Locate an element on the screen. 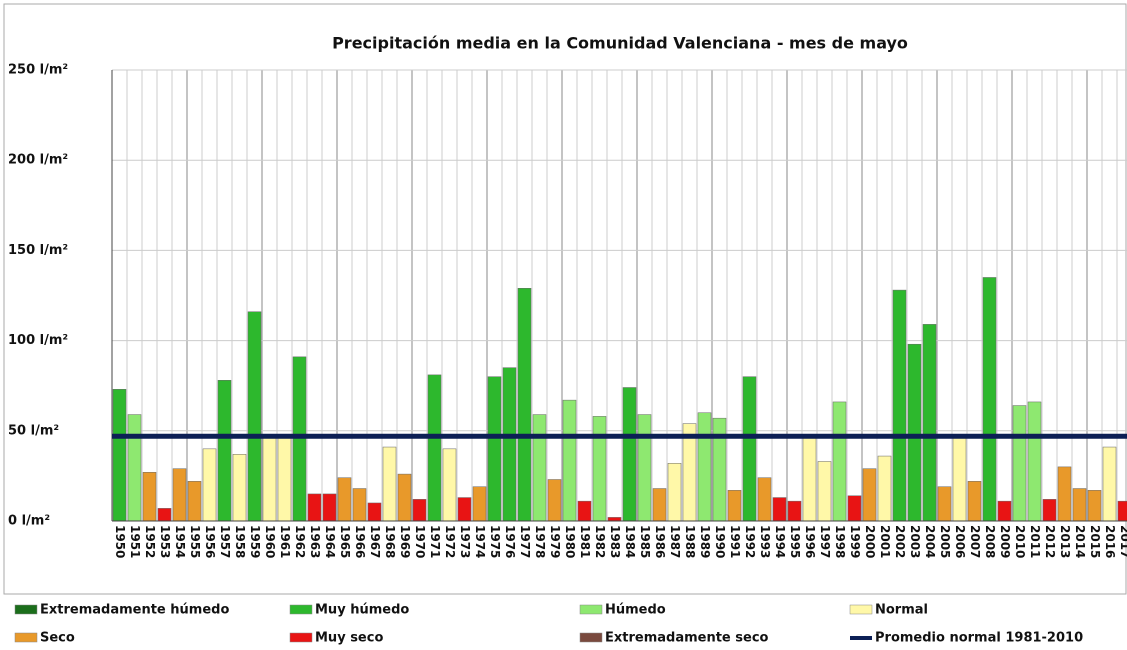 Image resolution: width=1127 pixels, height=650 pixels. x-tick-label: 2011 is located at coordinates (1035, 541).